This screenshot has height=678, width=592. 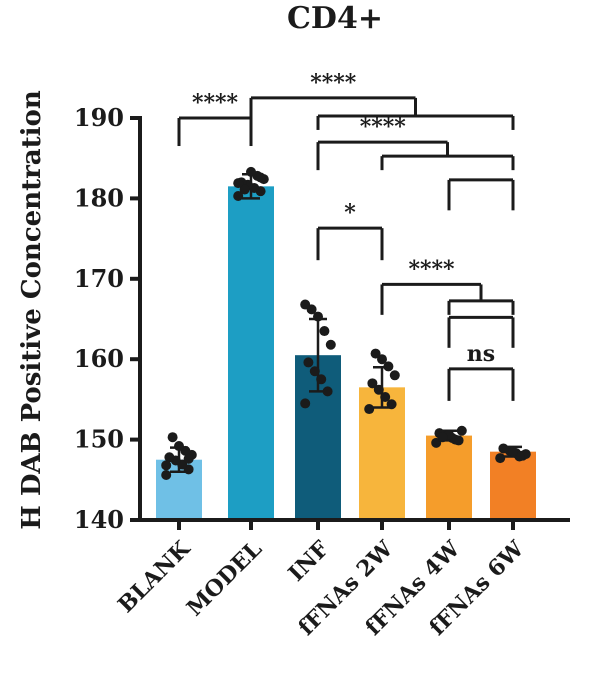 What do you see at coordinates (224, 578) in the screenshot?
I see `x-tick-label: MODEL` at bounding box center [224, 578].